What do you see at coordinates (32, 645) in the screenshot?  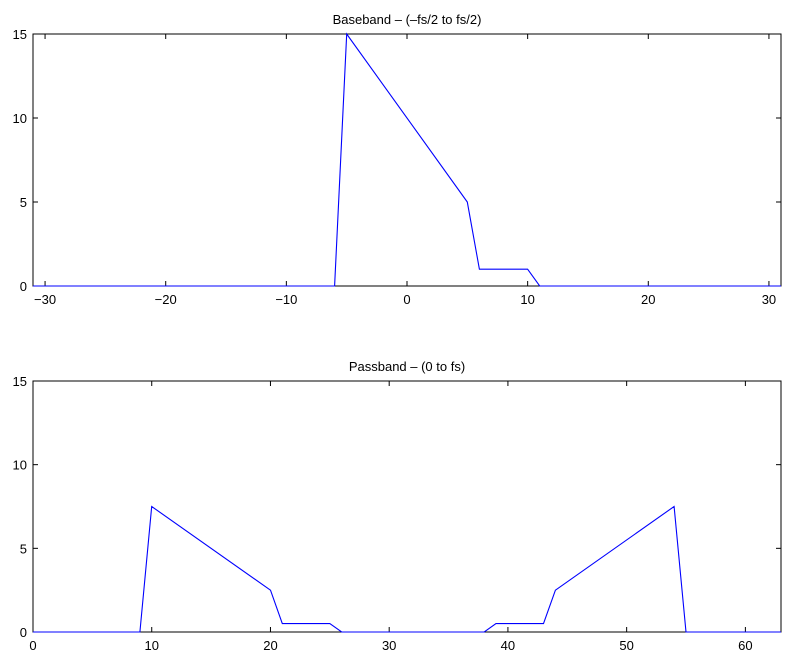 I see `passband-x-tick-label: 0` at bounding box center [32, 645].